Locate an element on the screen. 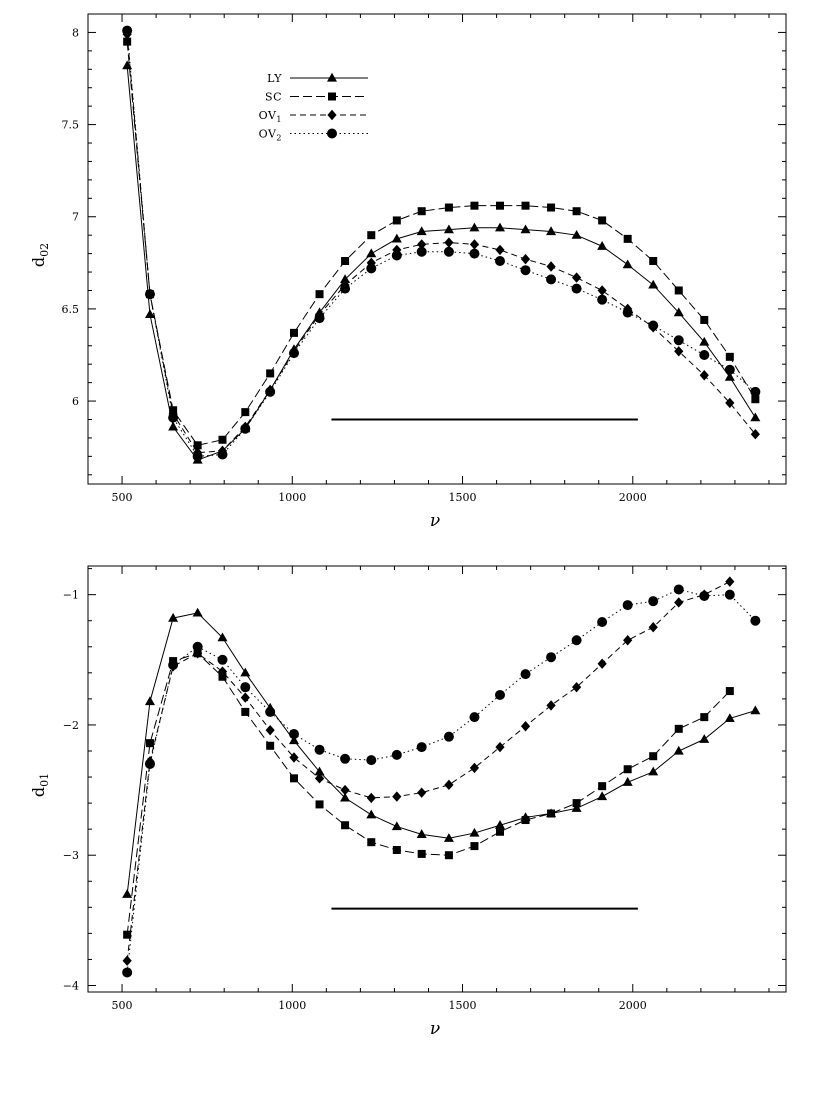 The image size is (830, 1106). y-tick-label: 7.5 is located at coordinates (71, 125).